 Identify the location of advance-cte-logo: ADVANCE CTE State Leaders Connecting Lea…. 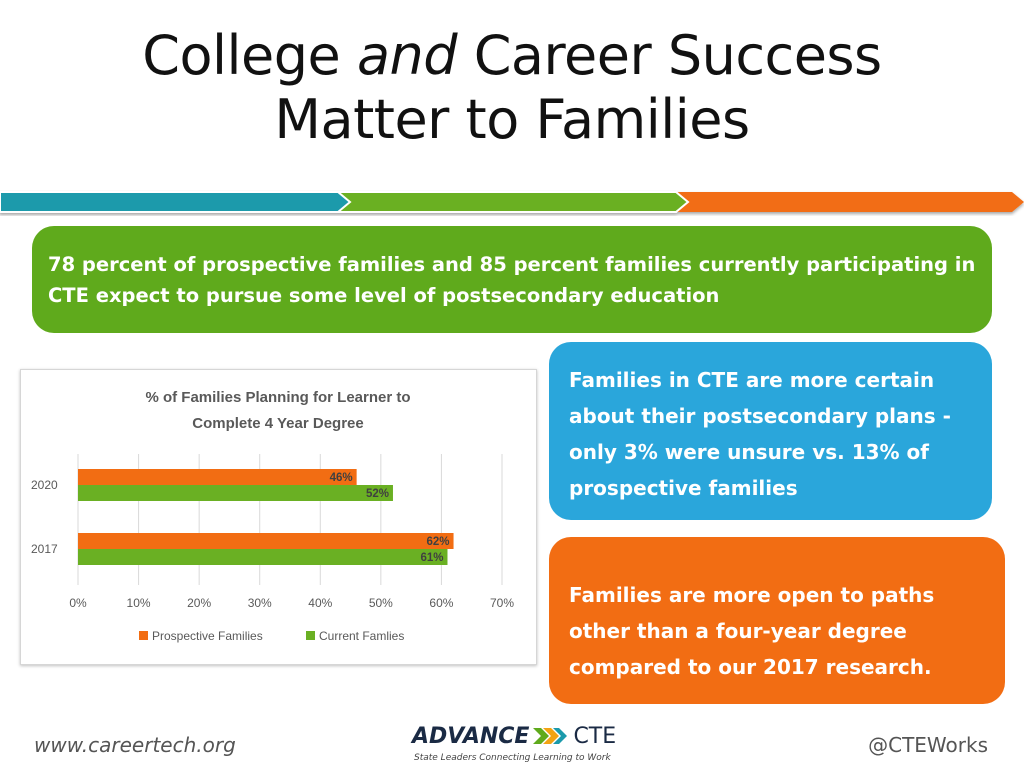
(517, 745).